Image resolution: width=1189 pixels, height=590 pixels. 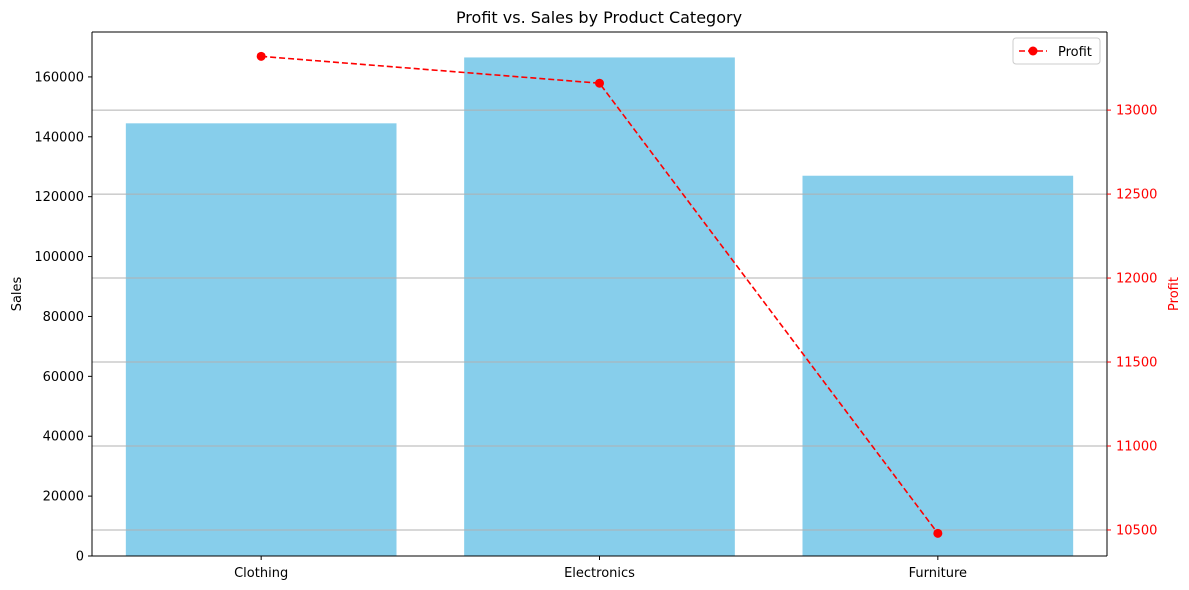 I want to click on profit-point-electronics, so click(x=599, y=83).